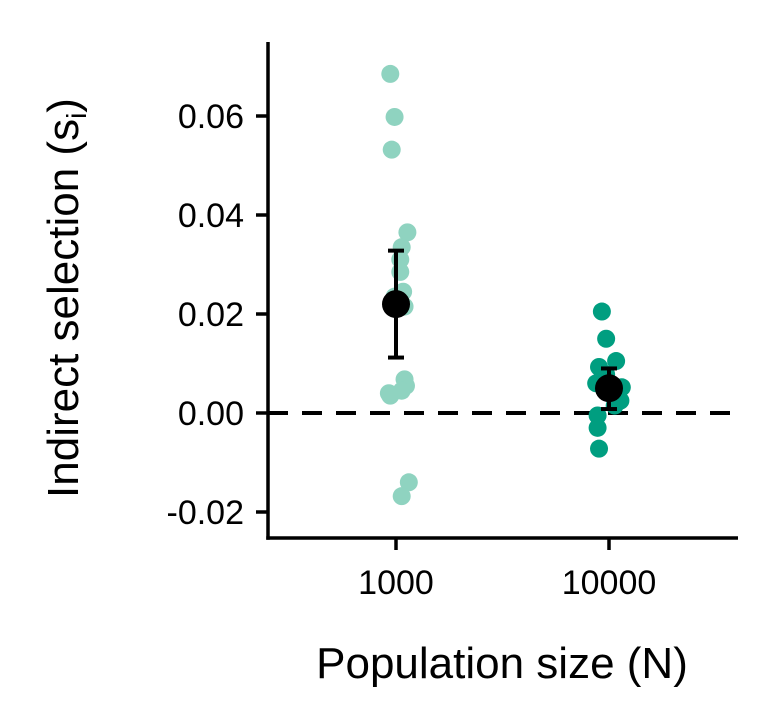 Image resolution: width=780 pixels, height=720 pixels. Describe the element at coordinates (211, 117) in the screenshot. I see `y-tick-label: 0.06` at that location.